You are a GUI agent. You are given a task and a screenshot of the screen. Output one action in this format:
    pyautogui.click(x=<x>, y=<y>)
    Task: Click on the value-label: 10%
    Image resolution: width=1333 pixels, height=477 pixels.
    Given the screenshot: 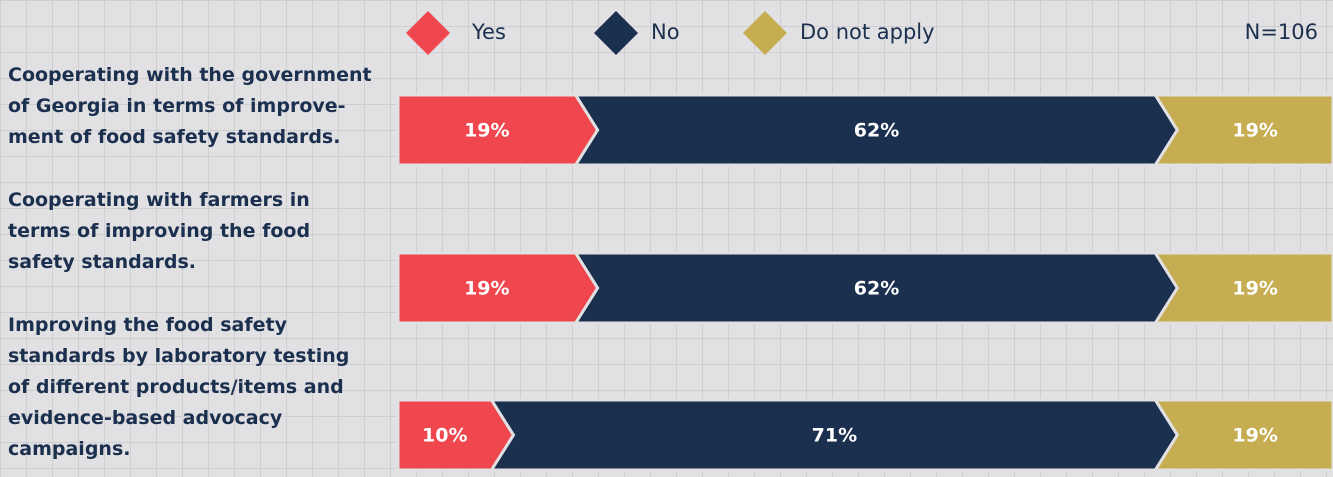 What is the action you would take?
    pyautogui.click(x=444, y=436)
    